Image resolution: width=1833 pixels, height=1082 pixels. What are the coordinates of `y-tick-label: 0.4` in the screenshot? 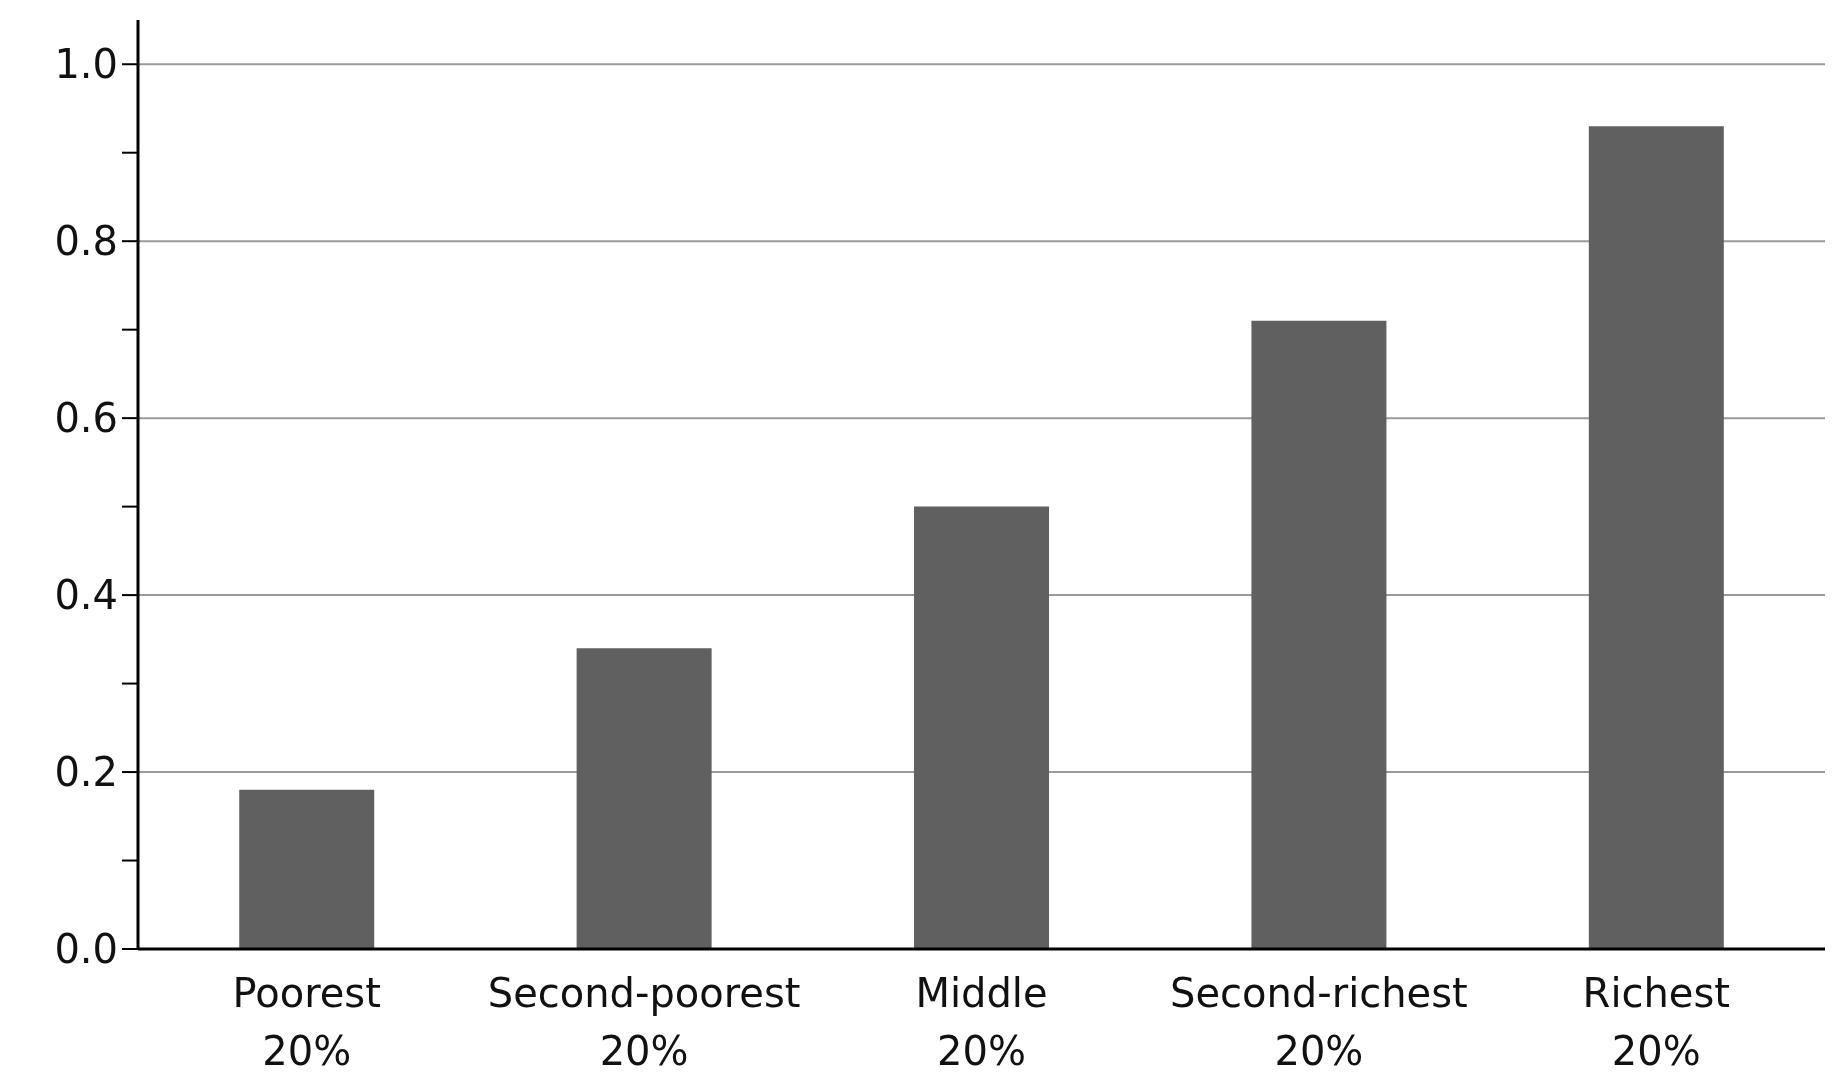 It's located at (86, 595).